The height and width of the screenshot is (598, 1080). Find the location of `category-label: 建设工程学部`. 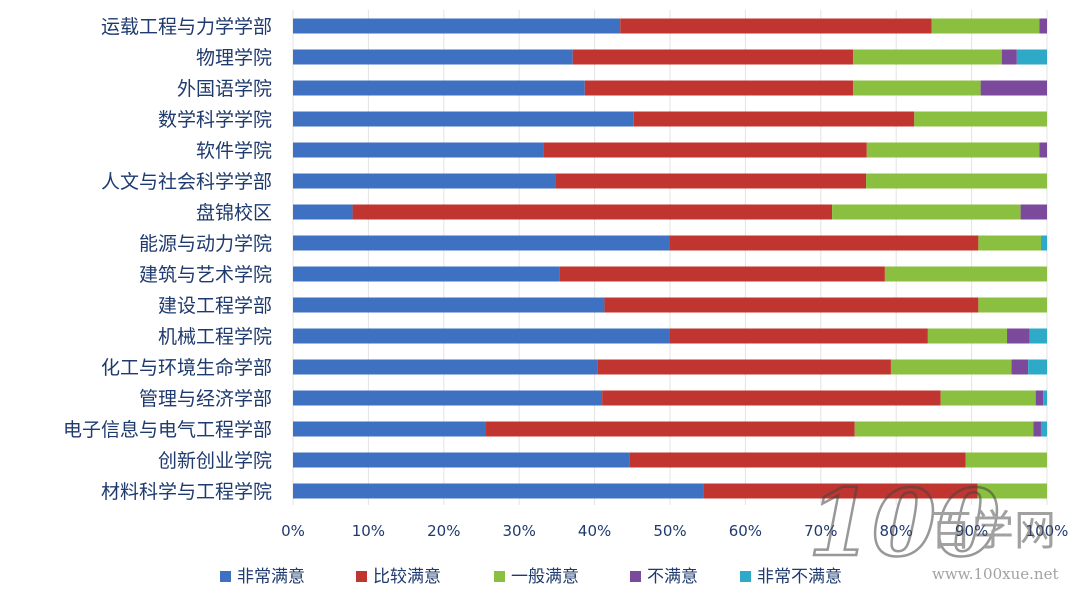

category-label: 建设工程学部 is located at coordinates (215, 306).